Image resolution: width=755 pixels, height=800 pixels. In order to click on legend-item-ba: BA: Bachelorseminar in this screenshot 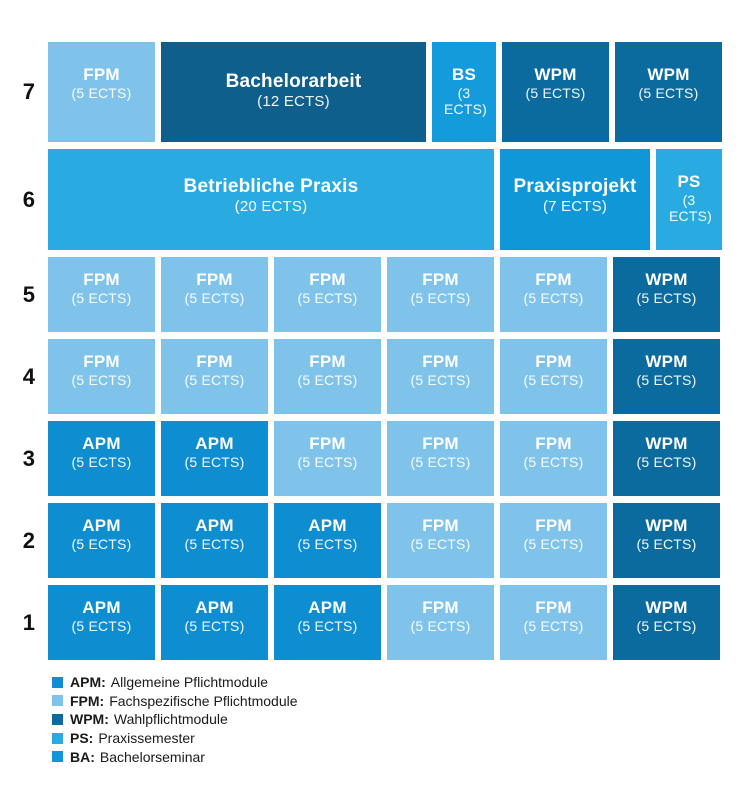, I will do `click(403, 756)`.